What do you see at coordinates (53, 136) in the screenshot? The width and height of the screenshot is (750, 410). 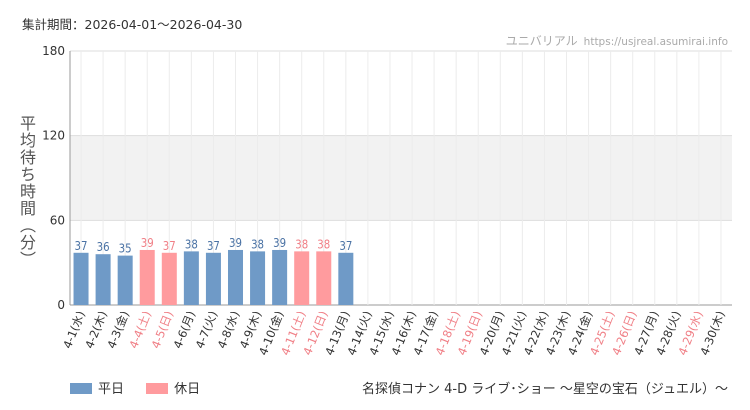 I see `y-tick-label: 120` at bounding box center [53, 136].